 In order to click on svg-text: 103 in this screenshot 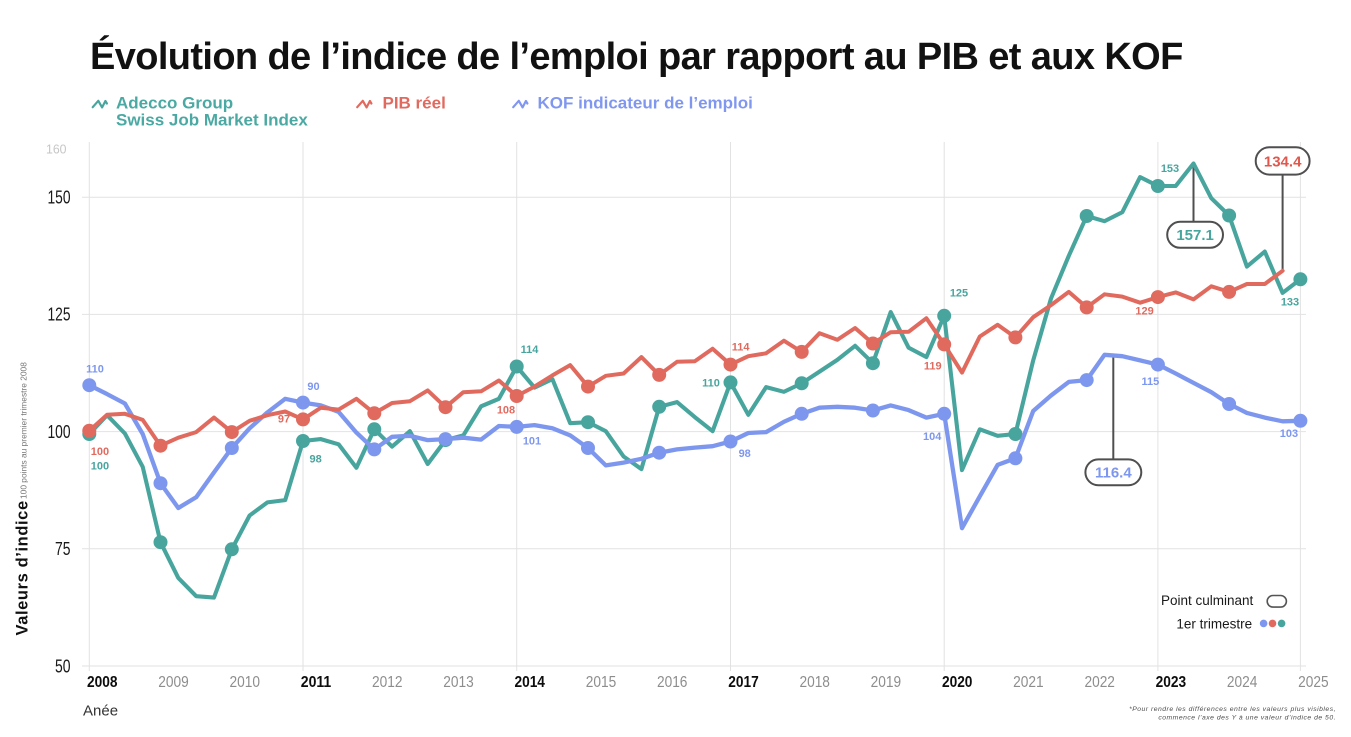, I will do `click(1289, 434)`.